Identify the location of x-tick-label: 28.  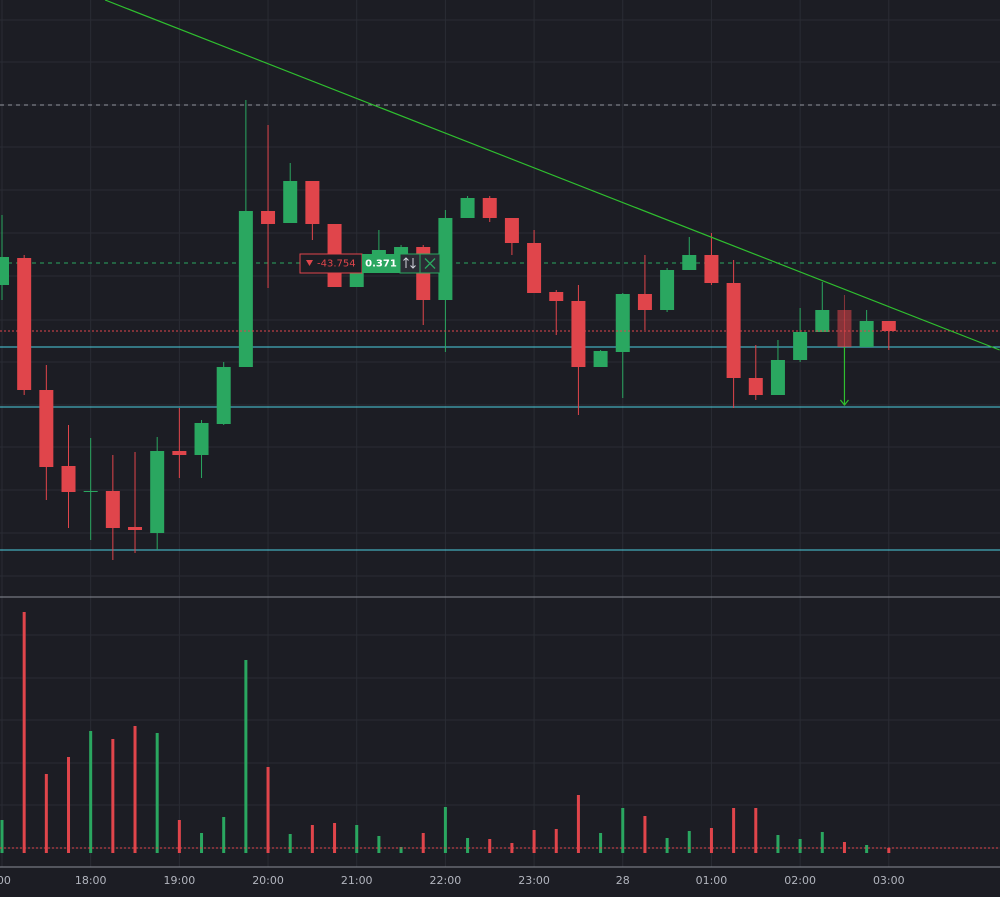
(623, 880).